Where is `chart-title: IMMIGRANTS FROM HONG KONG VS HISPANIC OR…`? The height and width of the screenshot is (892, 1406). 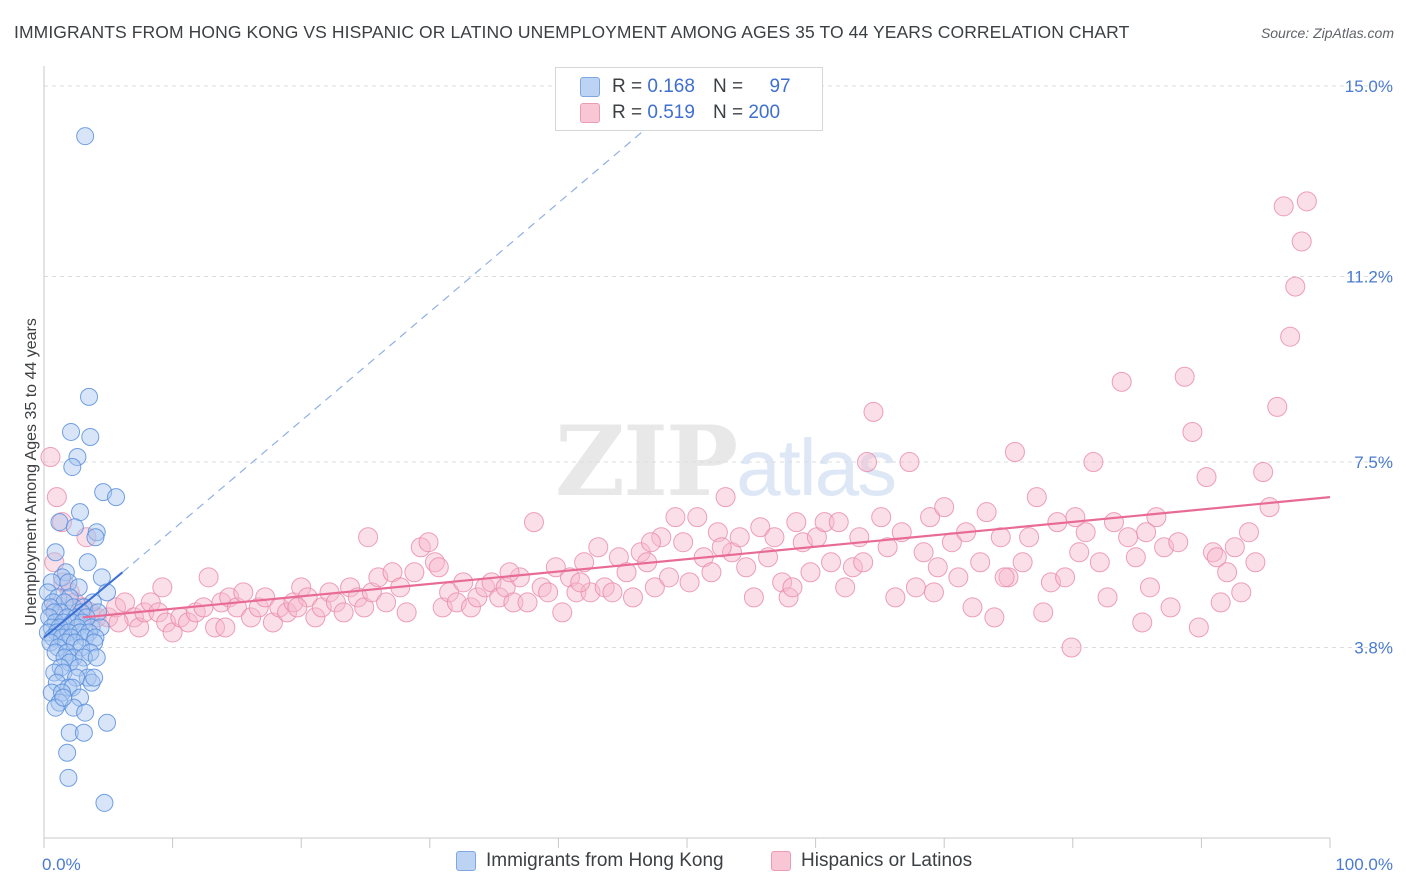
chart-title: IMMIGRANTS FROM HONG KONG VS HISPANIC OR… is located at coordinates (572, 32).